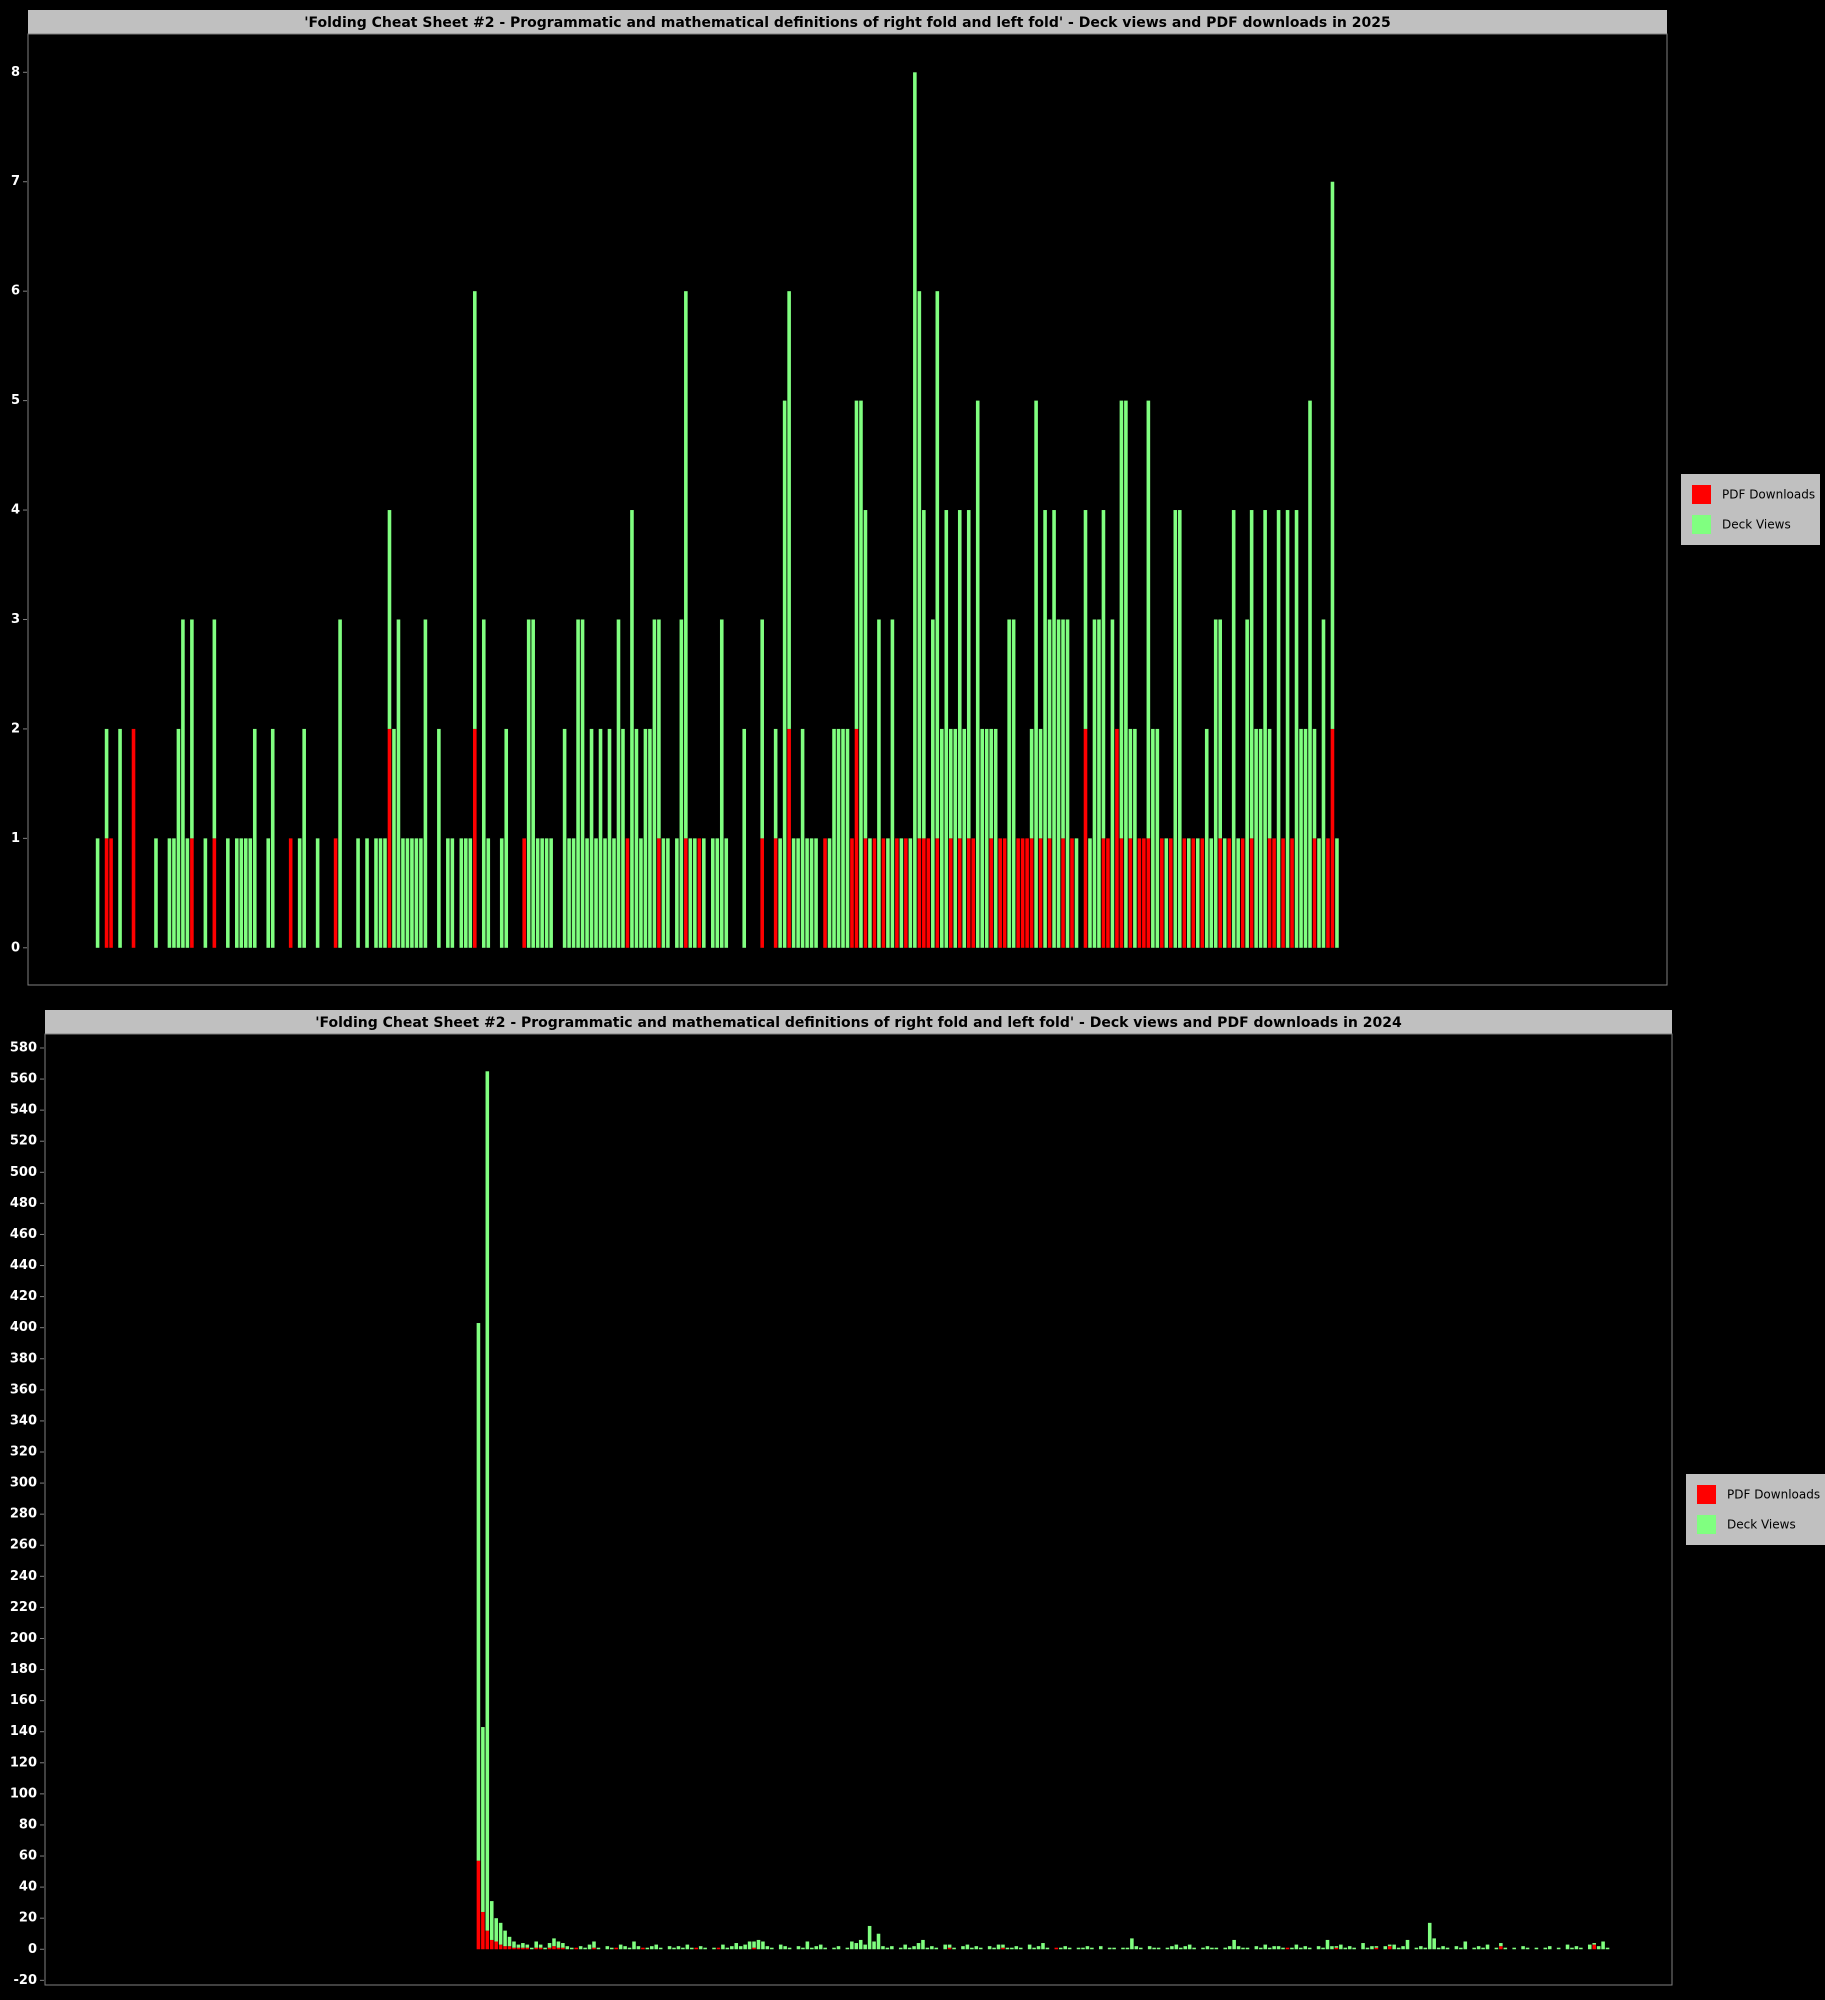  I want to click on y-tick-label: 140, so click(23, 1731).